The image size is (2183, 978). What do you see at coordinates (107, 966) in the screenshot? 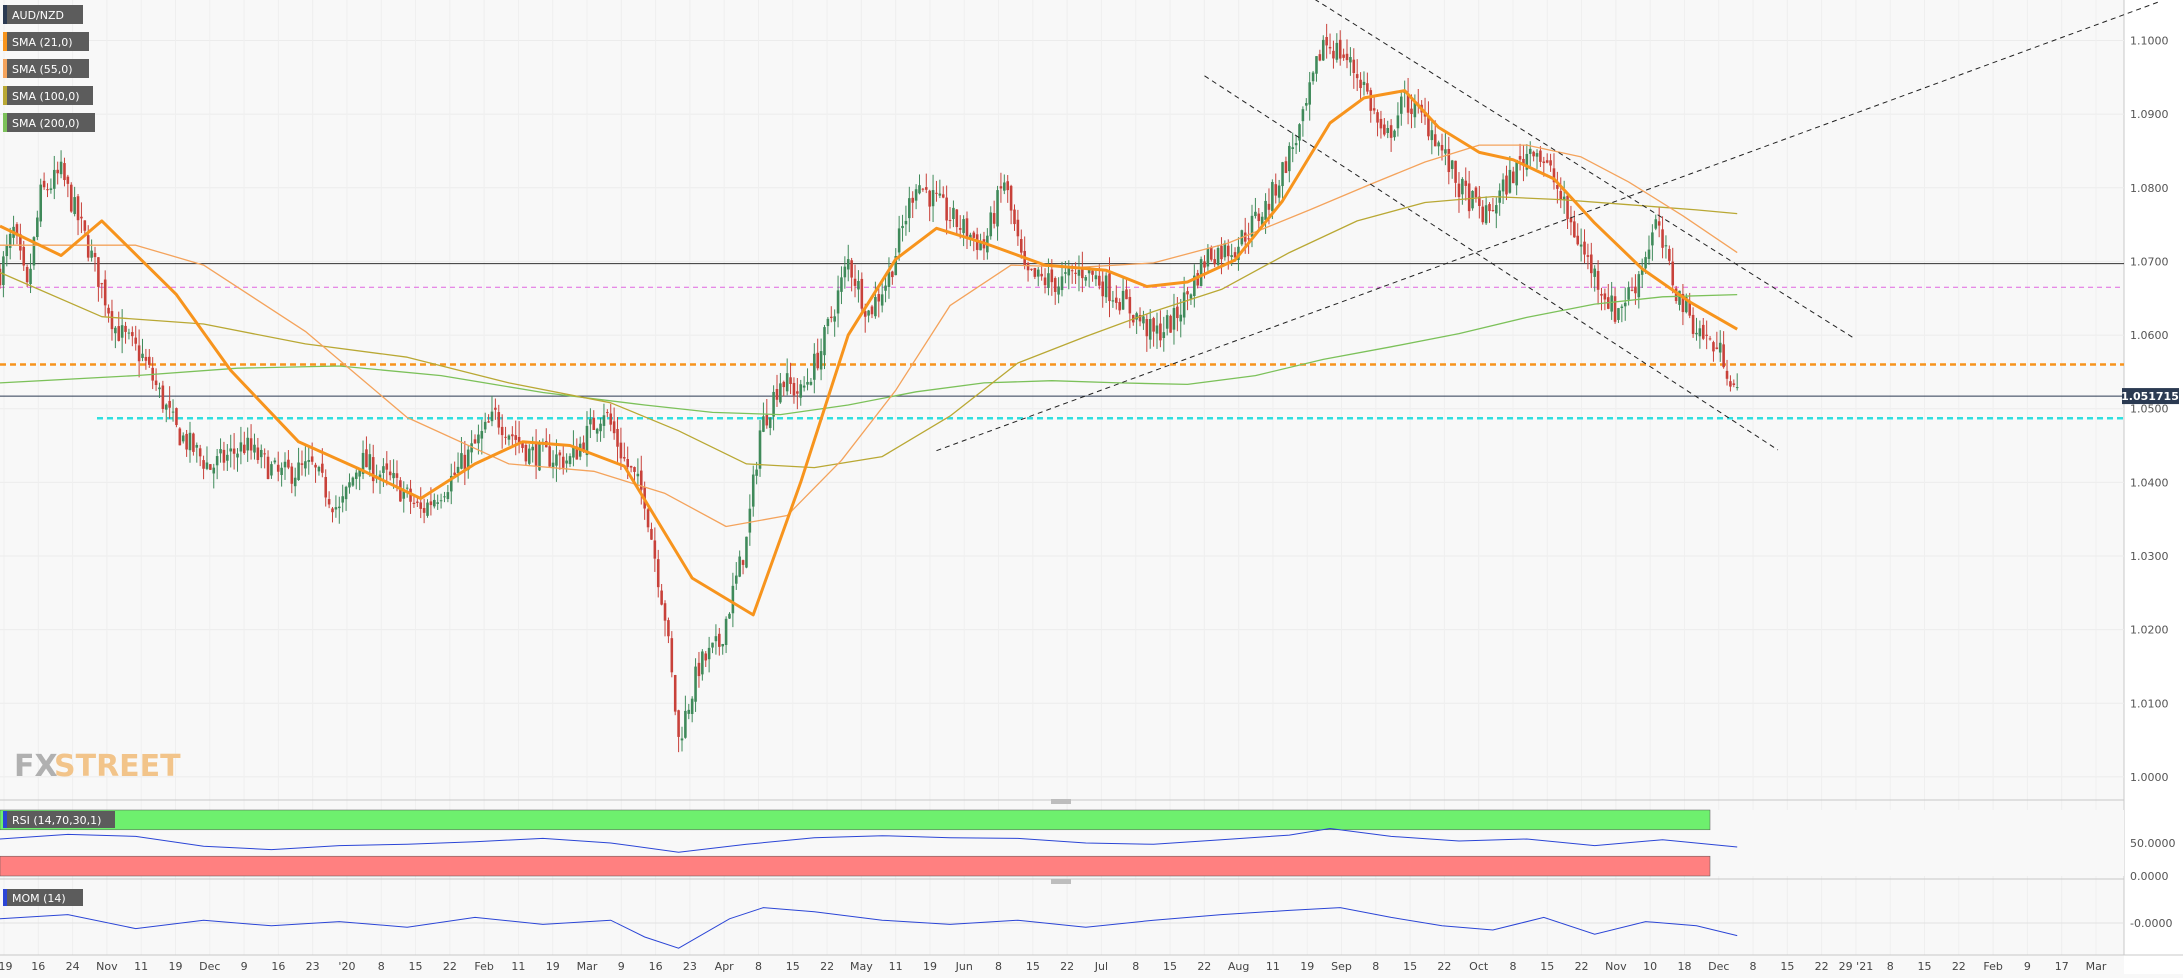
I see `x-axis-label: Nov` at bounding box center [107, 966].